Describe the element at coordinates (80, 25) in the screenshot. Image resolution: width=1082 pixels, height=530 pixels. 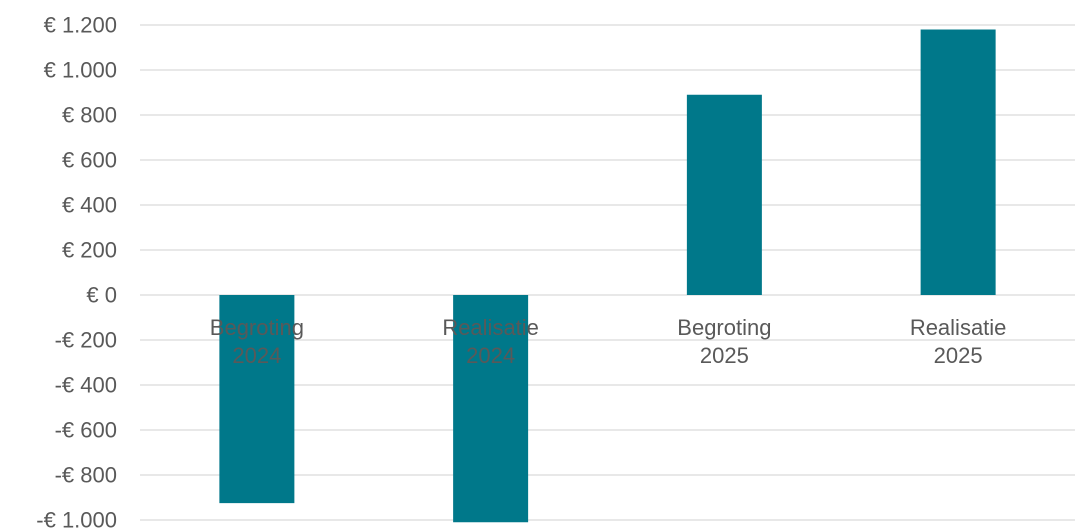
I see `y-tick-label: € 1.200` at that location.